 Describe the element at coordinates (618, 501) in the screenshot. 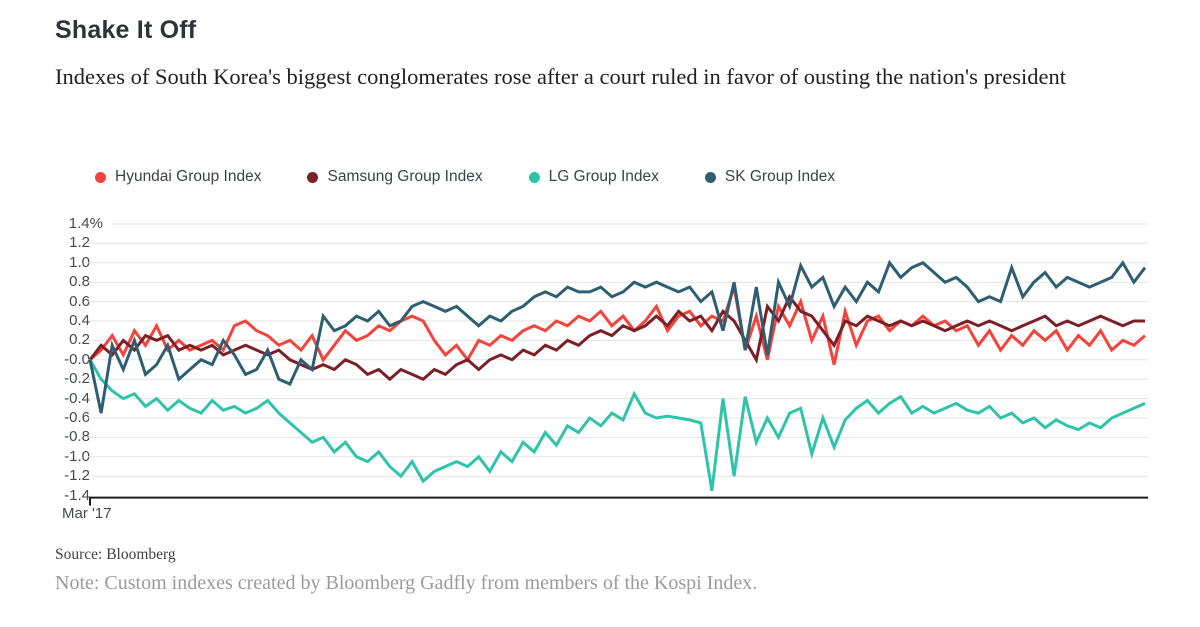

I see `x-axis-line` at that location.